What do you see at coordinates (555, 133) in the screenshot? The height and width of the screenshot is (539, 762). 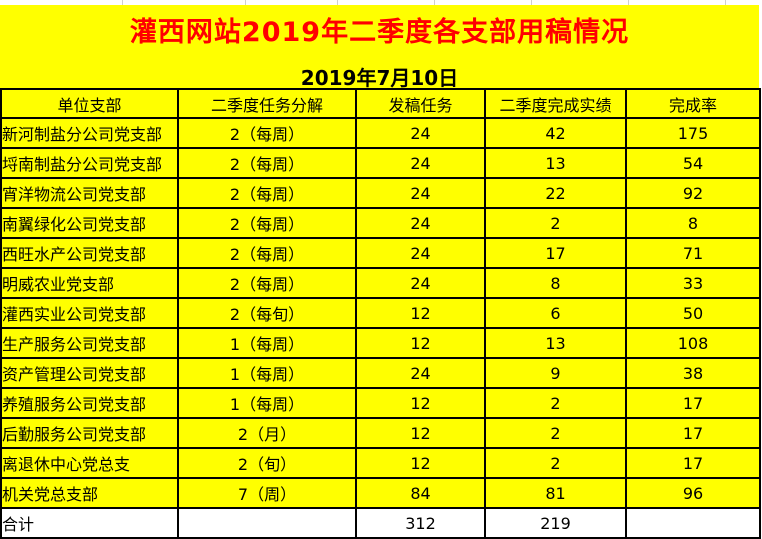 I see `value-cell: 42` at bounding box center [555, 133].